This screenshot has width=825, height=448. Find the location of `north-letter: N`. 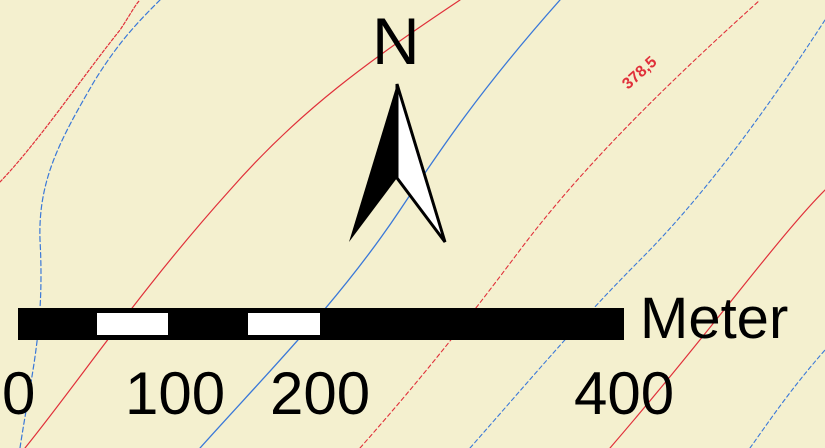

north-letter: N is located at coordinates (396, 41).